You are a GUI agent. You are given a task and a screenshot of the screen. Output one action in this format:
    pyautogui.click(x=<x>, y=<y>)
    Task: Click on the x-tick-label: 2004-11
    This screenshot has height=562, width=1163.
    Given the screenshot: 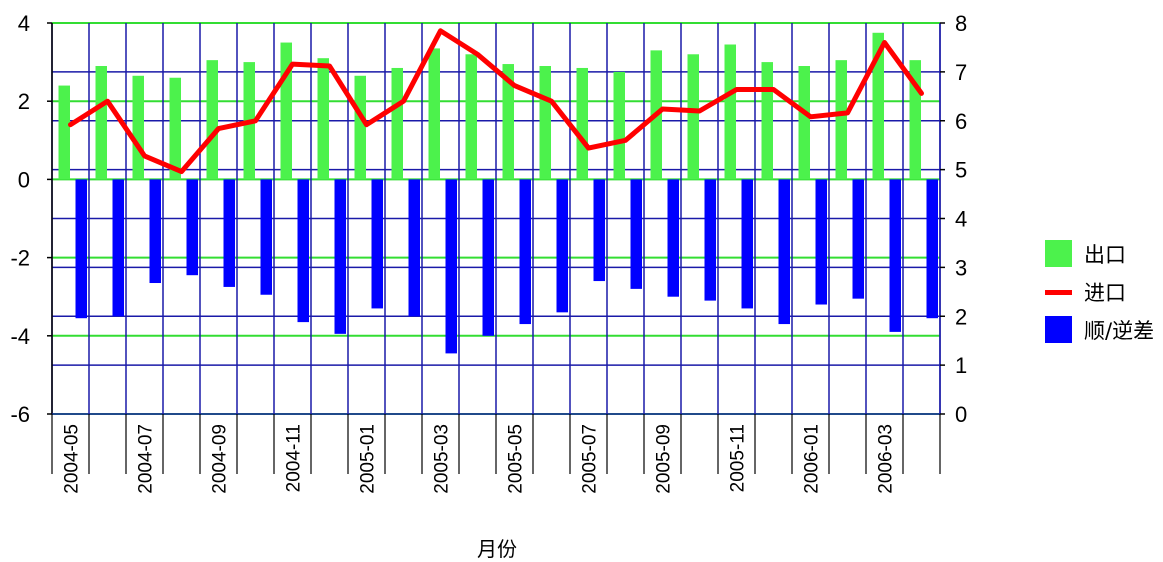 What is the action you would take?
    pyautogui.click(x=294, y=458)
    